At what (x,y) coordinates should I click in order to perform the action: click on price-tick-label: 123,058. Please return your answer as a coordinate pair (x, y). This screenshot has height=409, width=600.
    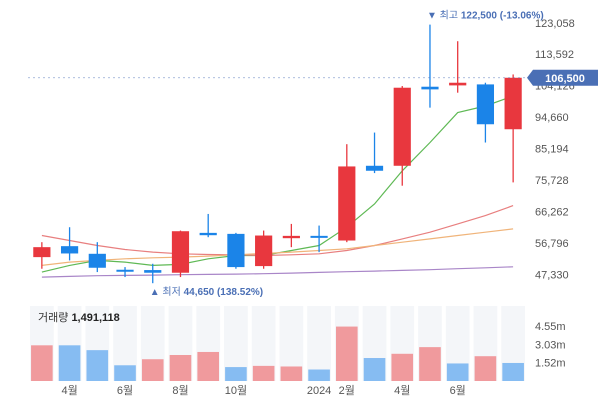
    Looking at the image, I should click on (555, 24).